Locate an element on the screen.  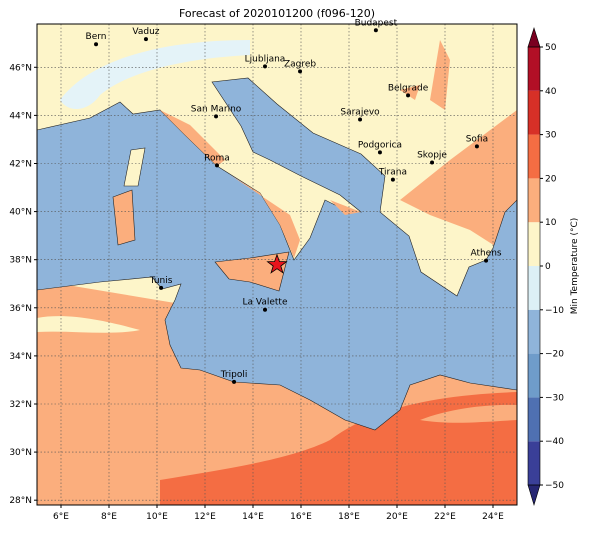
city-label: Tirana is located at coordinates (392, 173).